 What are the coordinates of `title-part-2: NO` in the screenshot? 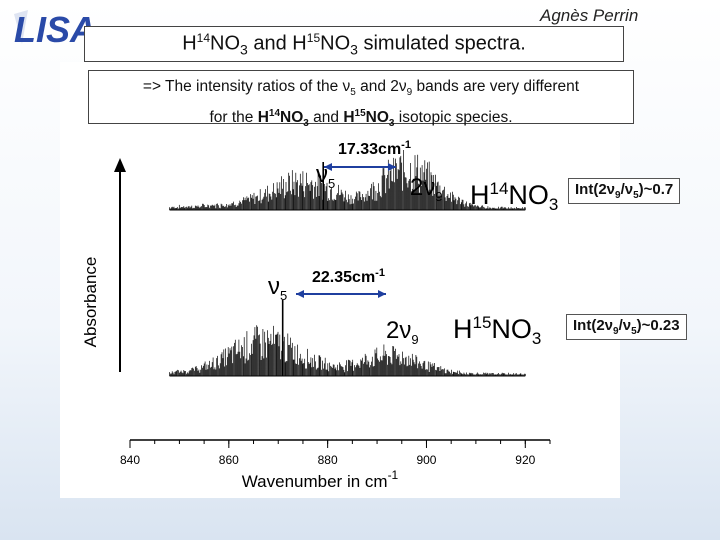 It's located at (225, 43).